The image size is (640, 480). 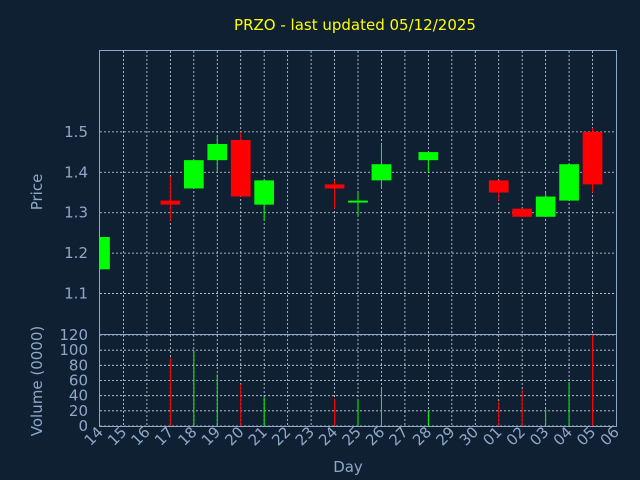 I want to click on x-tick-label: 05, so click(x=586, y=436).